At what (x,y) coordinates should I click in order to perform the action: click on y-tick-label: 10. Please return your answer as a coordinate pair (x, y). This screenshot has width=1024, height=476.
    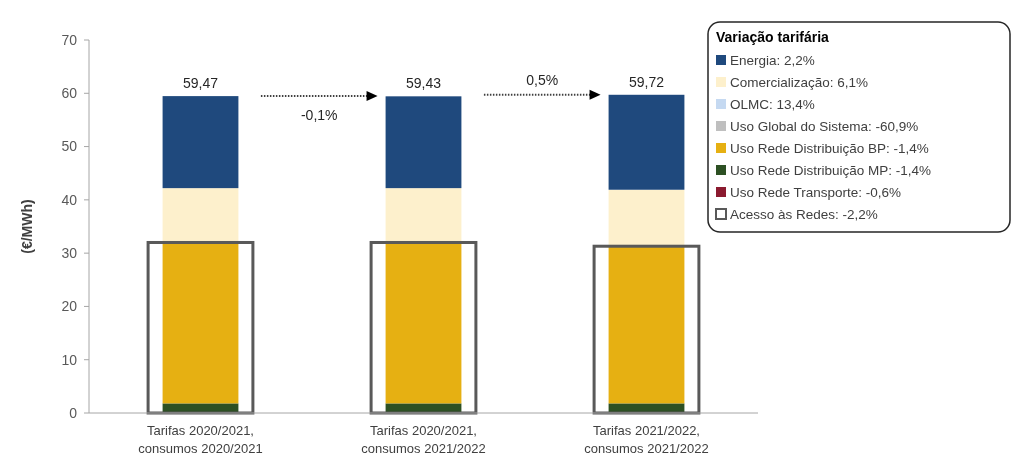
    Looking at the image, I should click on (69, 359).